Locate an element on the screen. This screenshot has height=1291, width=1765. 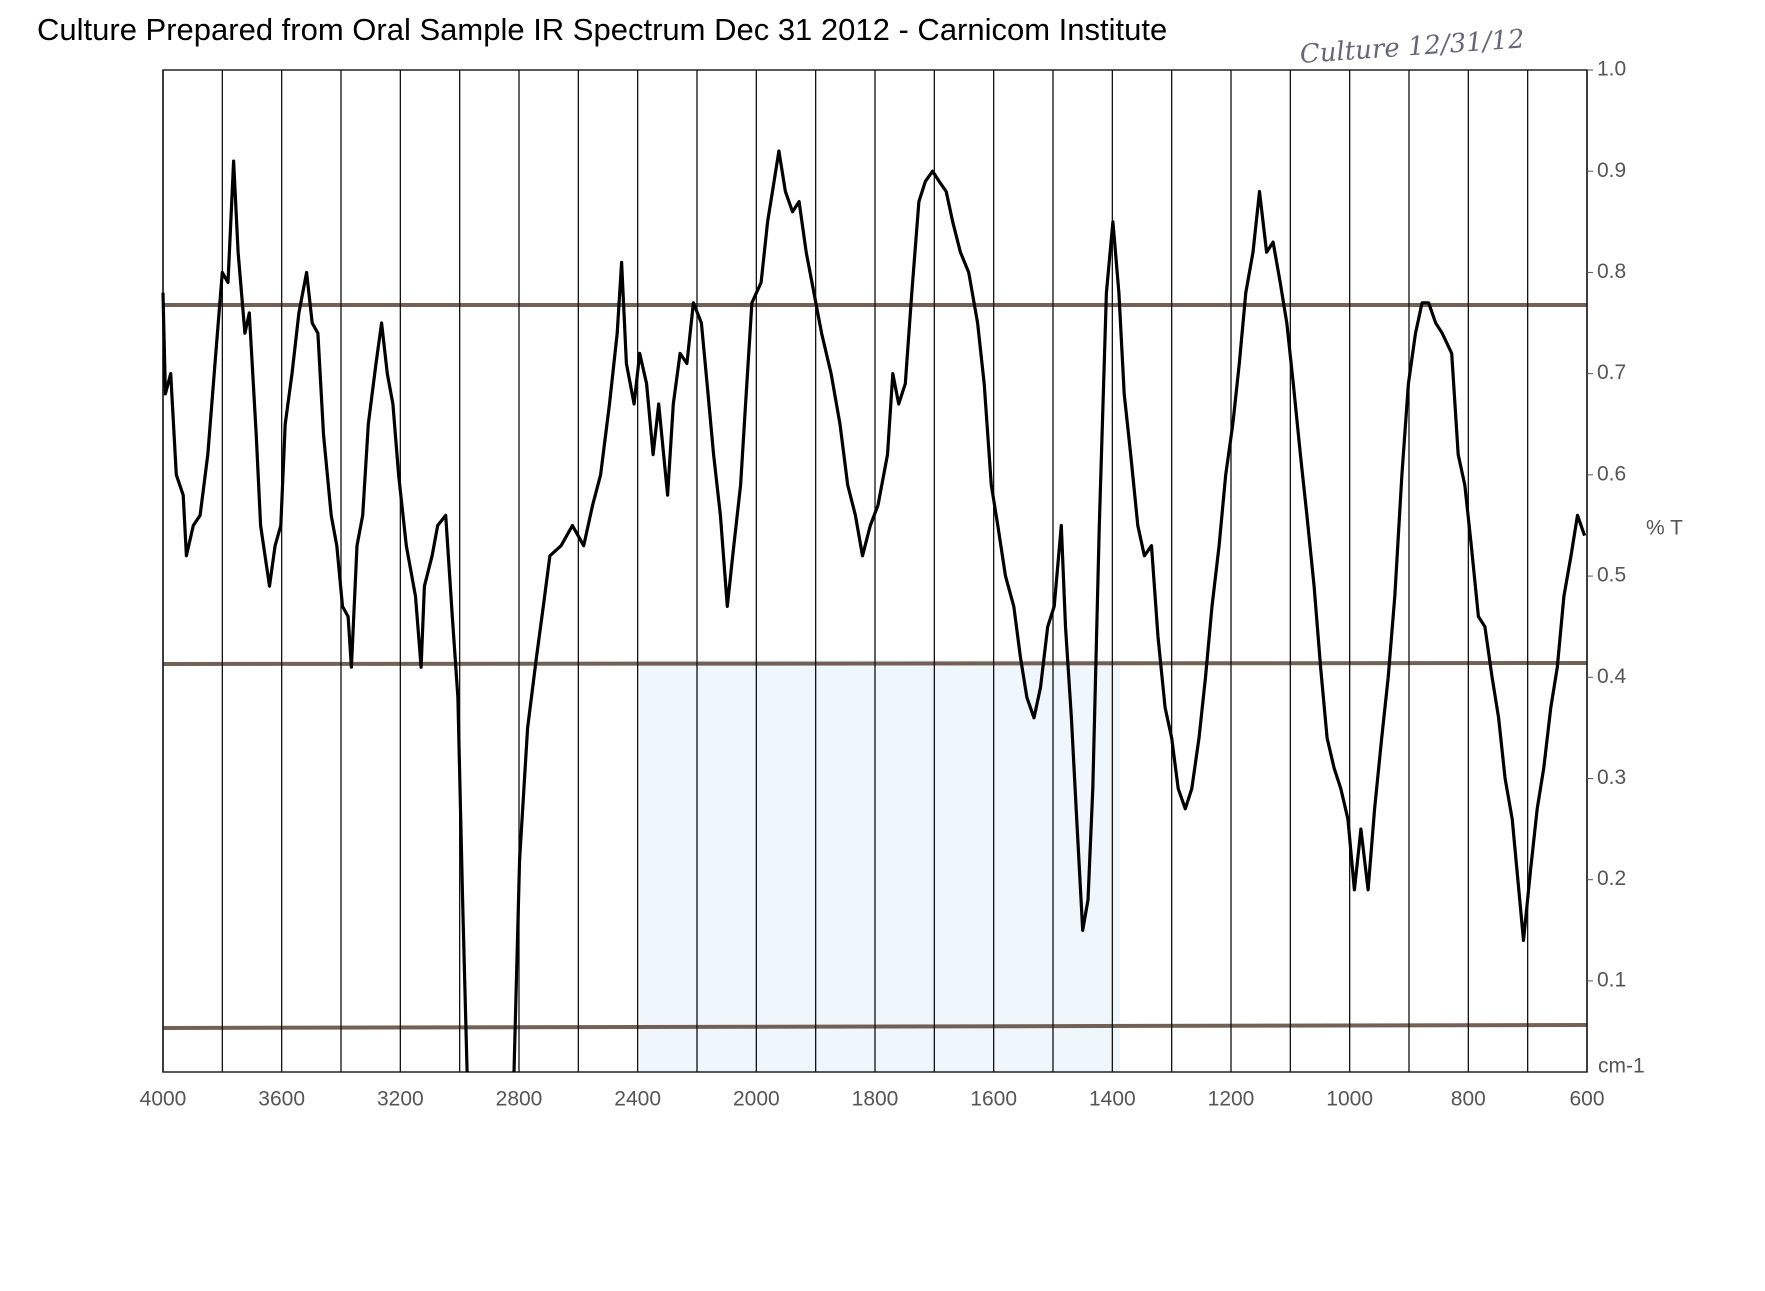
y-tick-label: 0.6 is located at coordinates (1611, 473).